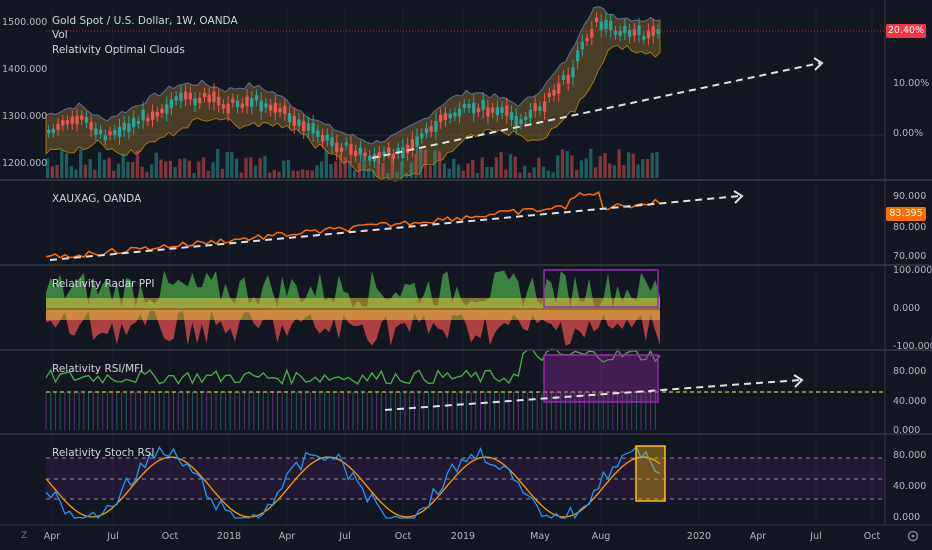  I want to click on time-tick: May, so click(540, 536).